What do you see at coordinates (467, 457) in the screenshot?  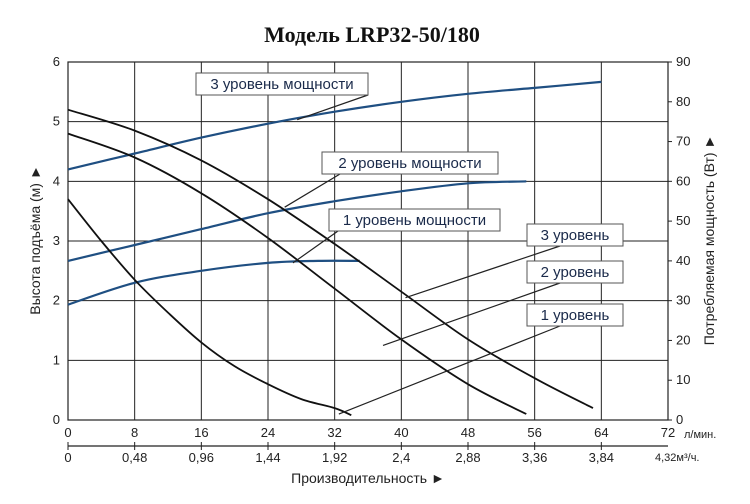 I see `x-secondary-tick-label: 2,88` at bounding box center [467, 457].